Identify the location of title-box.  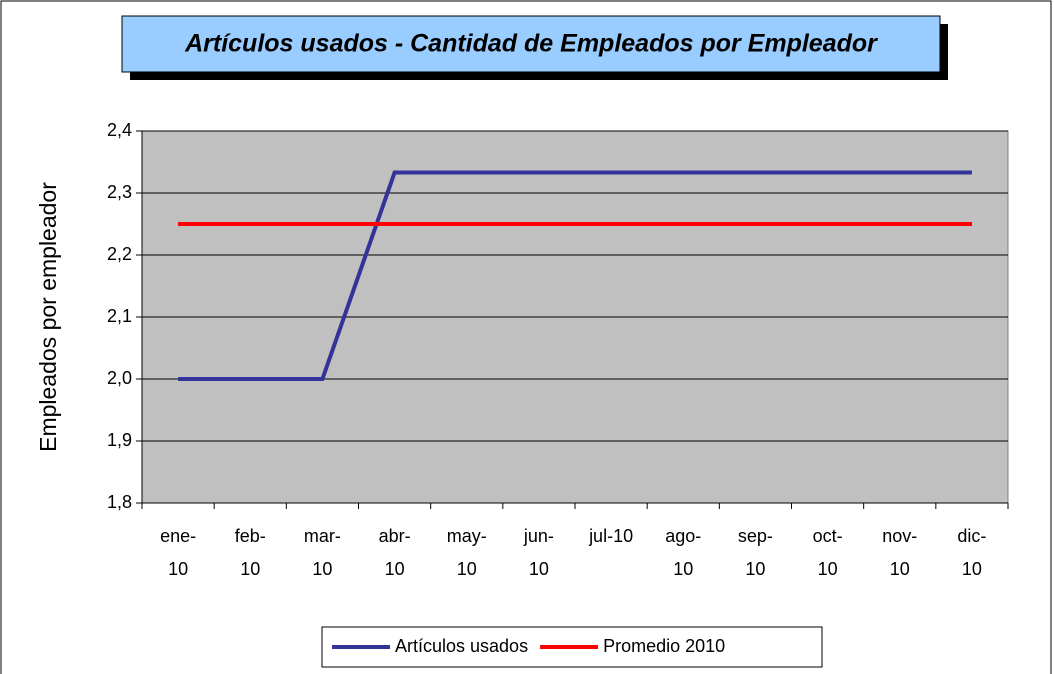
(531, 44).